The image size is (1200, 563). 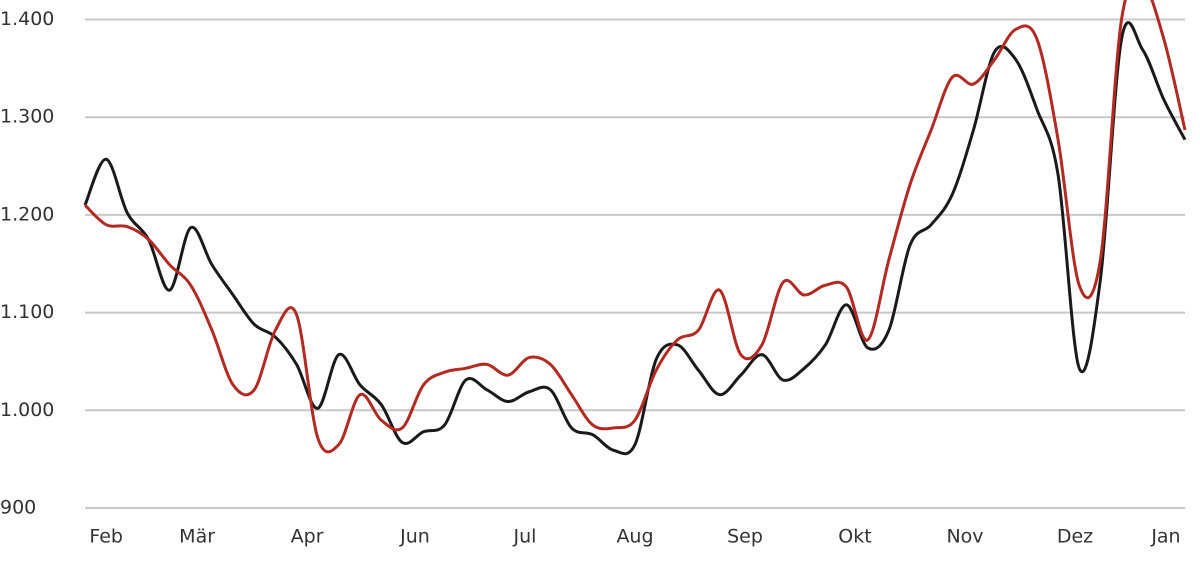 I want to click on y-tick-label: 1.200, so click(x=27, y=214).